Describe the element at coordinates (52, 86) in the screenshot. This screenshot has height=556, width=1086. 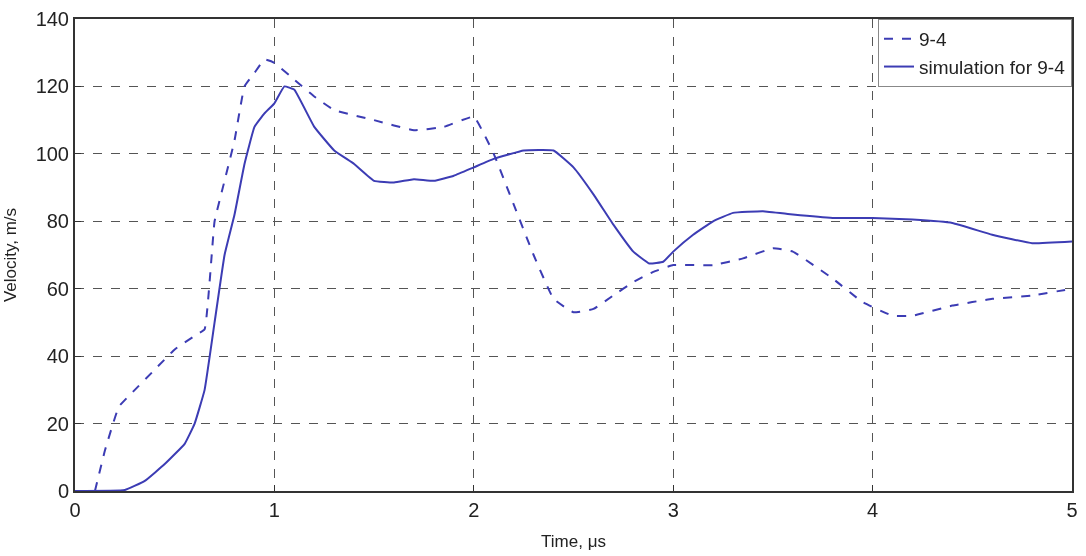
I see `y-tick-label: 120` at that location.